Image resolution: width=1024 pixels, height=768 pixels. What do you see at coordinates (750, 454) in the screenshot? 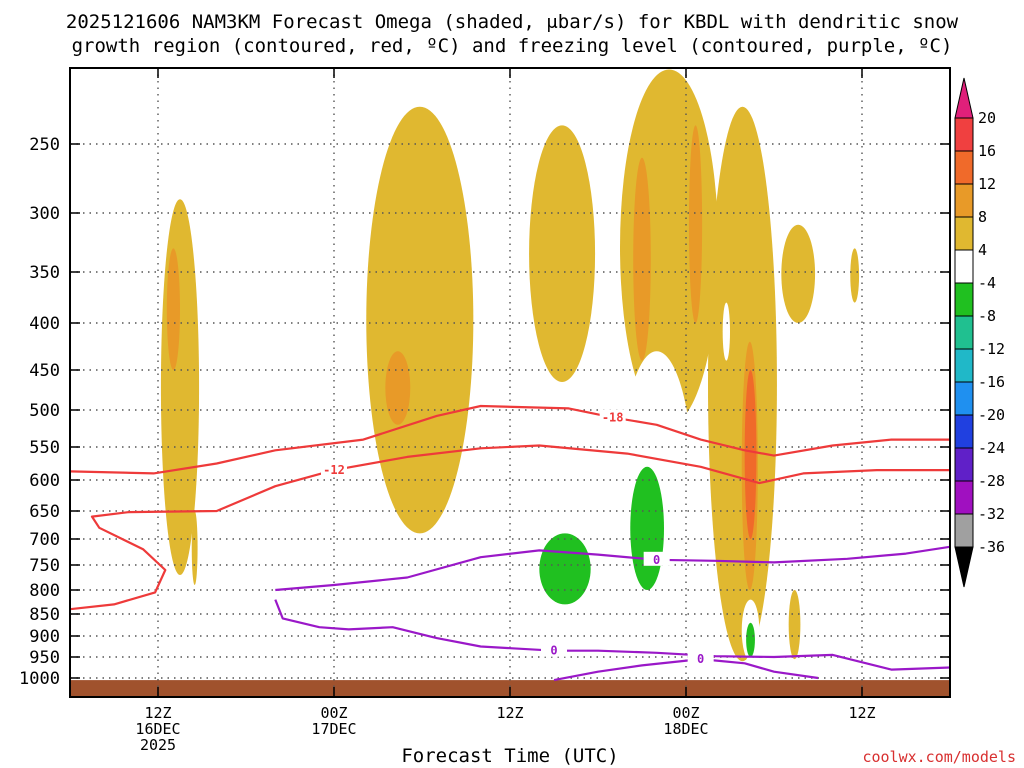
I see `omega-area-hour46-peak` at bounding box center [750, 454].